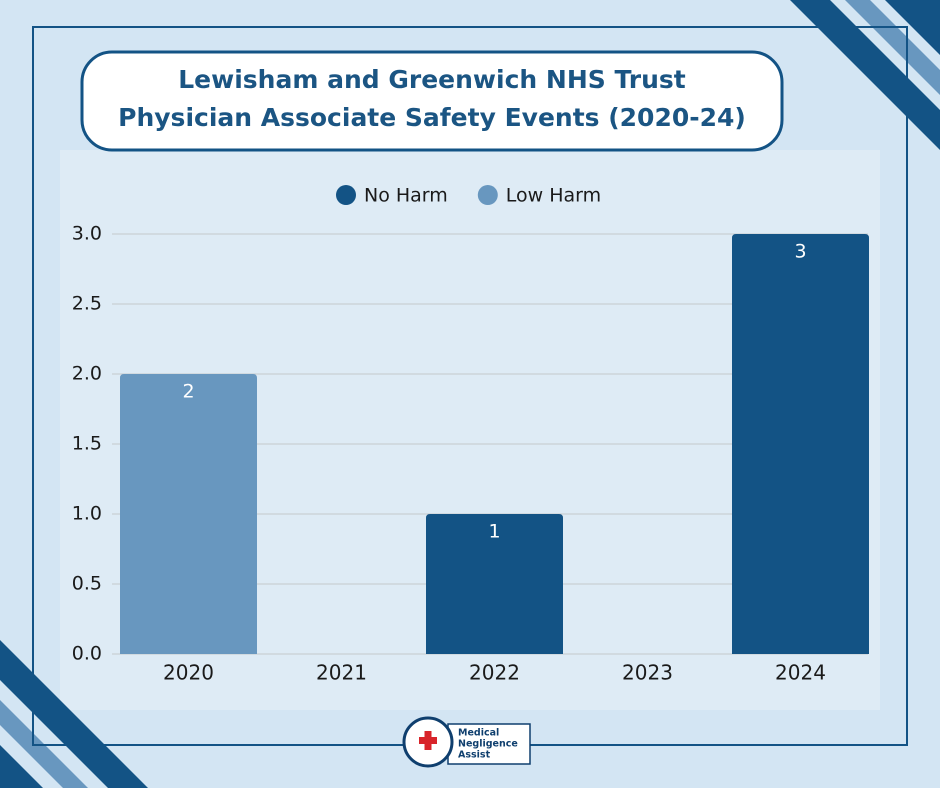  Describe the element at coordinates (87, 374) in the screenshot. I see `y-tick-label: 2.0` at that location.